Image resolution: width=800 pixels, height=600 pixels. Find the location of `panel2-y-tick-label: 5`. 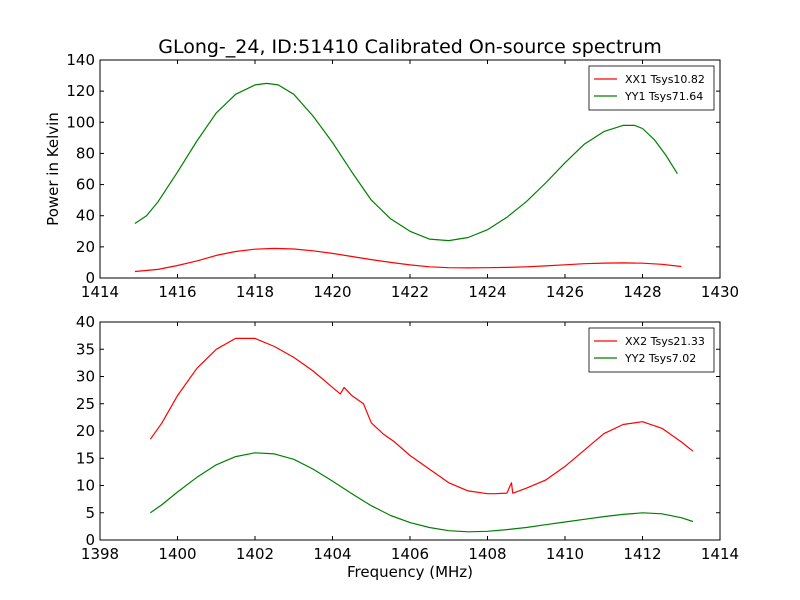

panel2-y-tick-label: 5 is located at coordinates (90, 513).